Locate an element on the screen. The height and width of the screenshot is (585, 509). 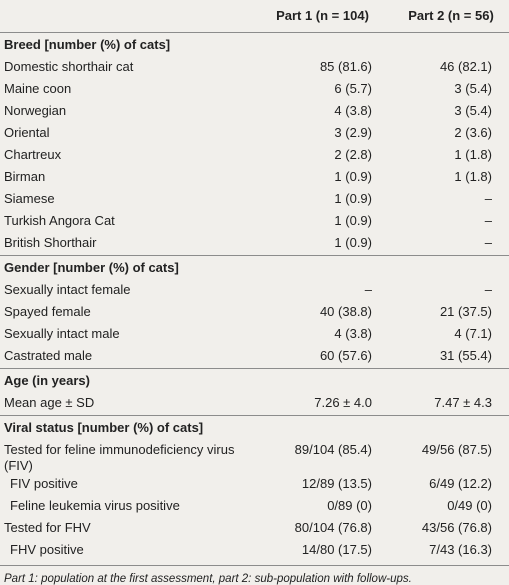
value-part1: – is located at coordinates (368, 289).